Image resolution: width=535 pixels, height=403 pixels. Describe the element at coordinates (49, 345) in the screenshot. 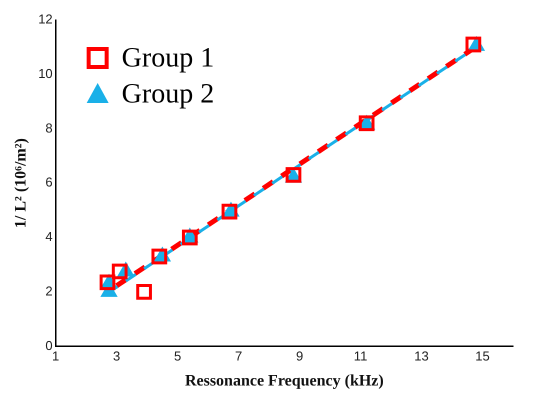

I see `y-tick-label: 0` at that location.